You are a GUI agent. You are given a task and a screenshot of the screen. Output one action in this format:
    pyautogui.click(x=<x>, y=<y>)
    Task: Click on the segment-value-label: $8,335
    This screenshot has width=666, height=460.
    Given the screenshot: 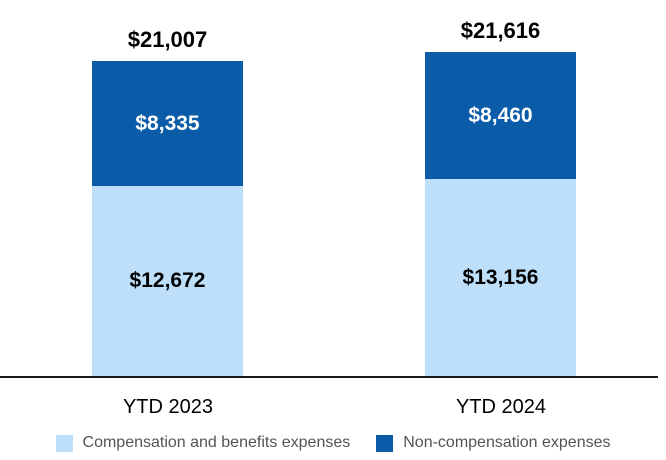 What is the action you would take?
    pyautogui.click(x=167, y=123)
    